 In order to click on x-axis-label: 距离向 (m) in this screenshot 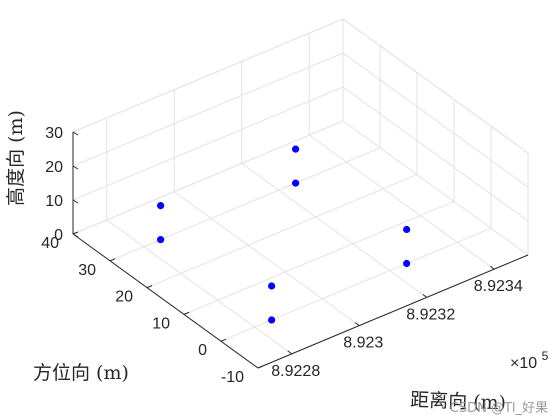, I will do `click(458, 401)`.